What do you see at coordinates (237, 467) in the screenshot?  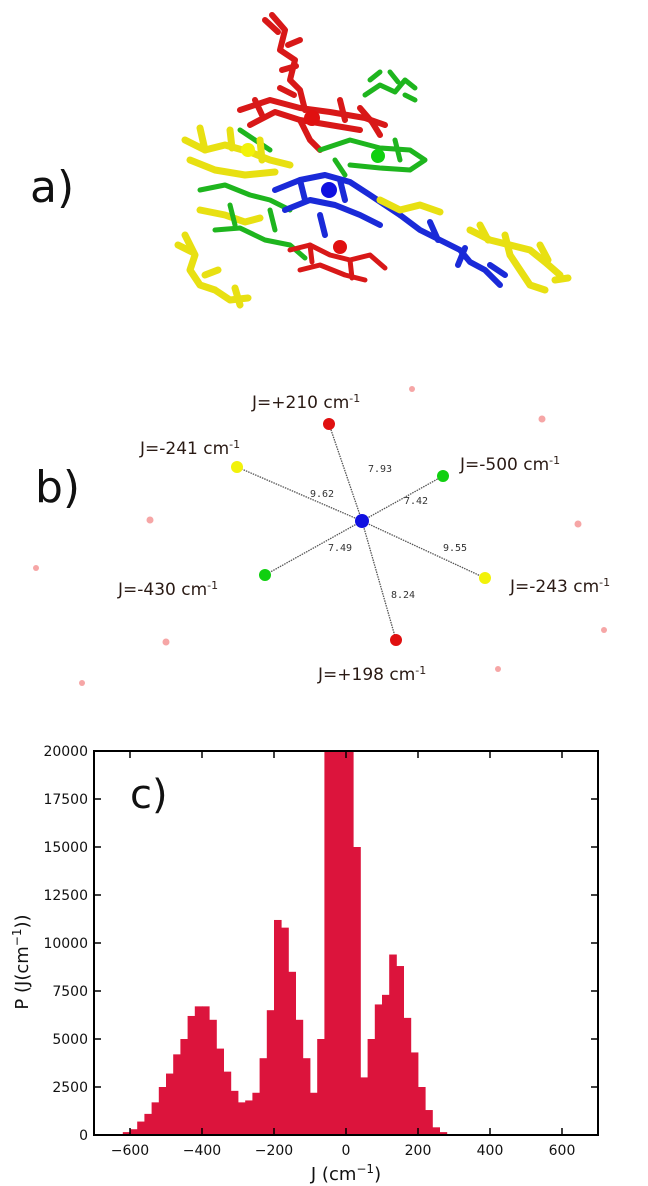 I see `site-upleft-yellow` at bounding box center [237, 467].